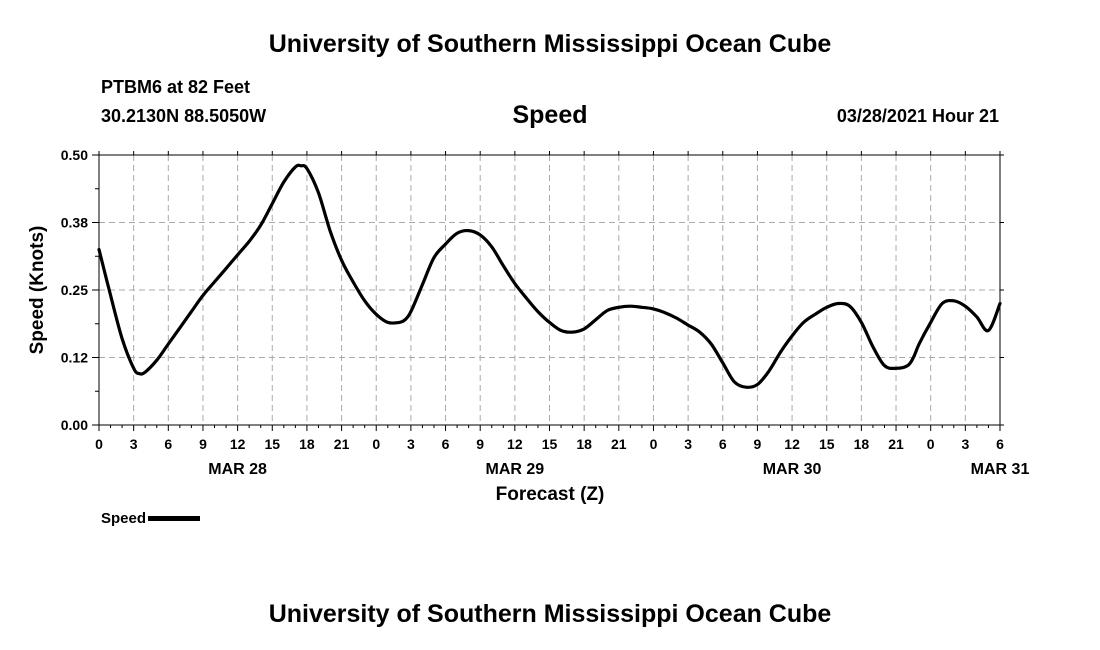 Image resolution: width=1100 pixels, height=650 pixels. Describe the element at coordinates (1000, 469) in the screenshot. I see `date-label: MAR 31` at that location.